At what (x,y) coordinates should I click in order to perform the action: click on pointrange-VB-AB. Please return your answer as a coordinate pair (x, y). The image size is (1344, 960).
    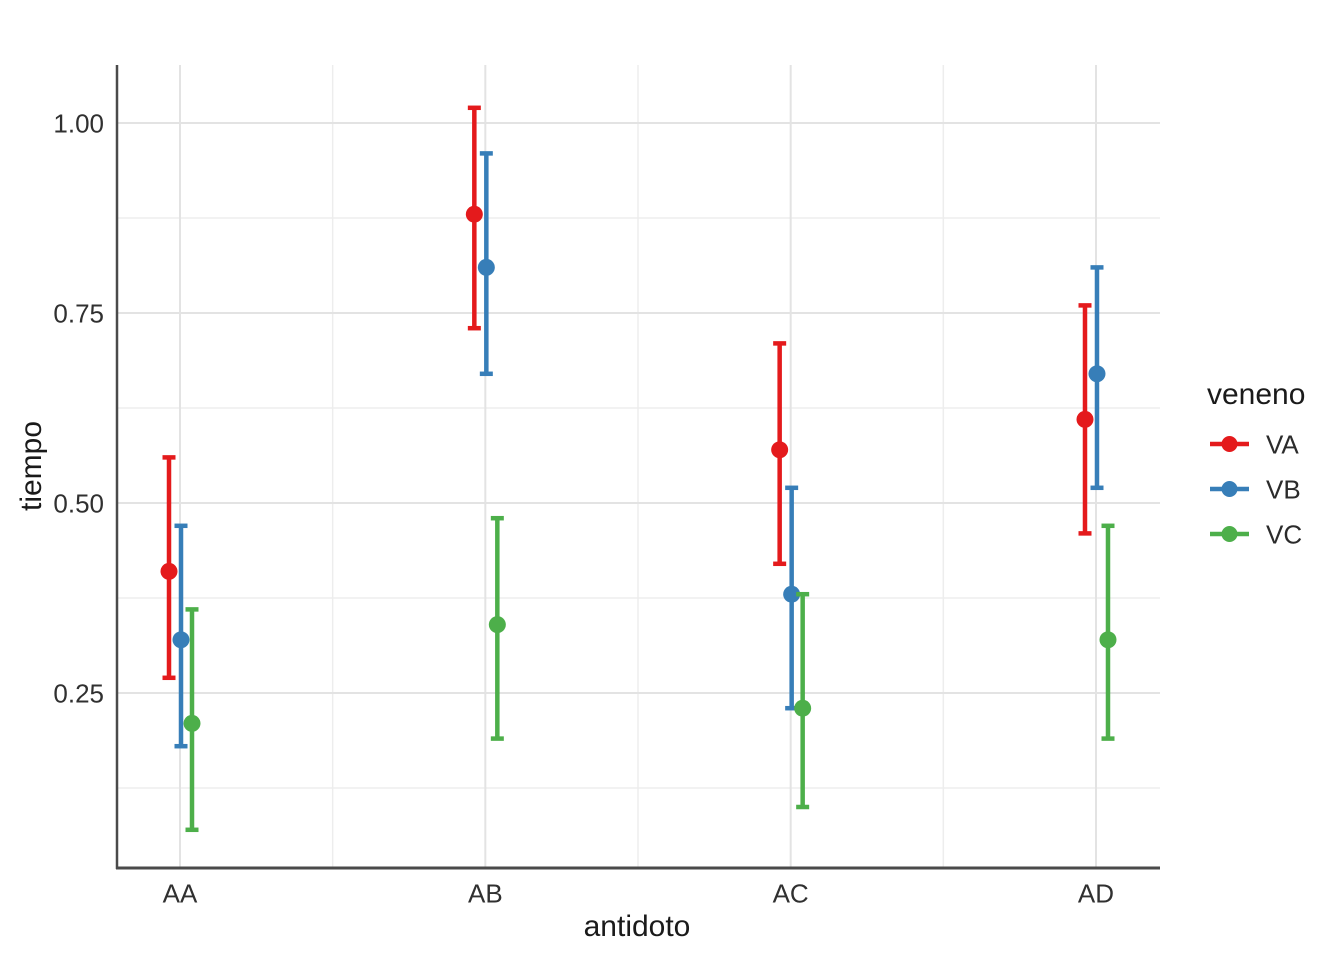
    Looking at the image, I should click on (486, 264).